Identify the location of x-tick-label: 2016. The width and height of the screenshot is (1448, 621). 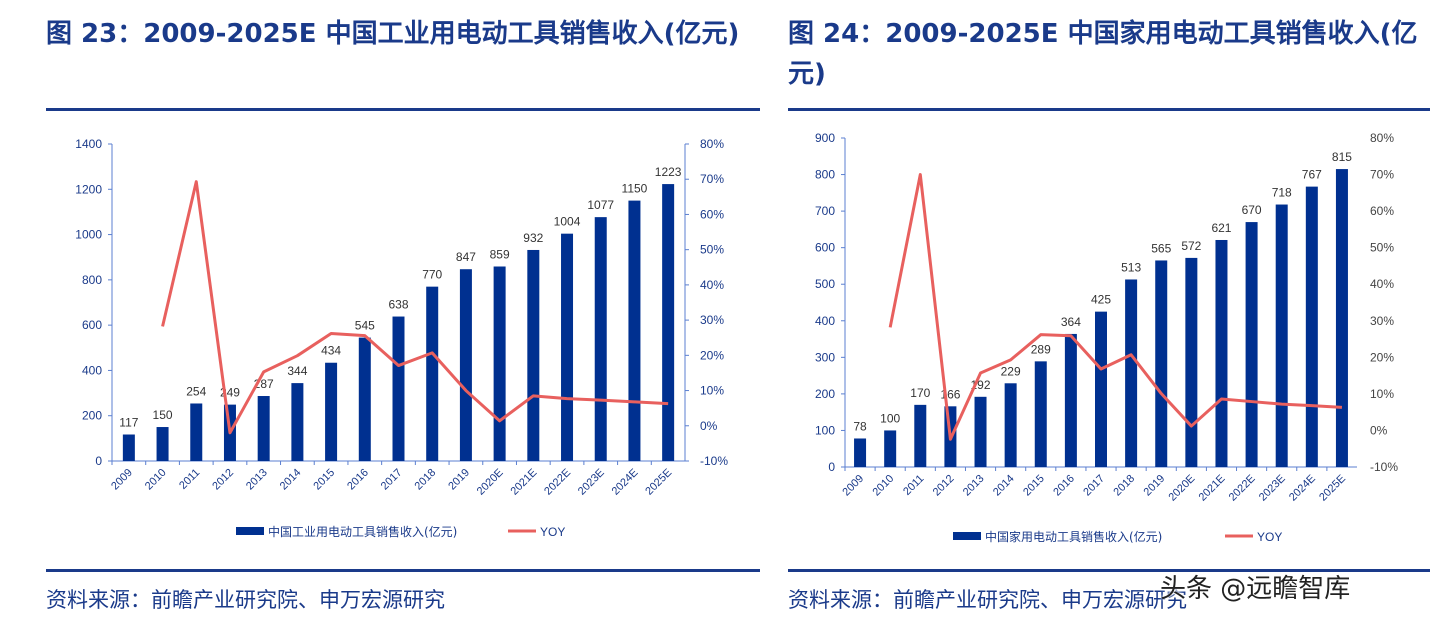
(1064, 486).